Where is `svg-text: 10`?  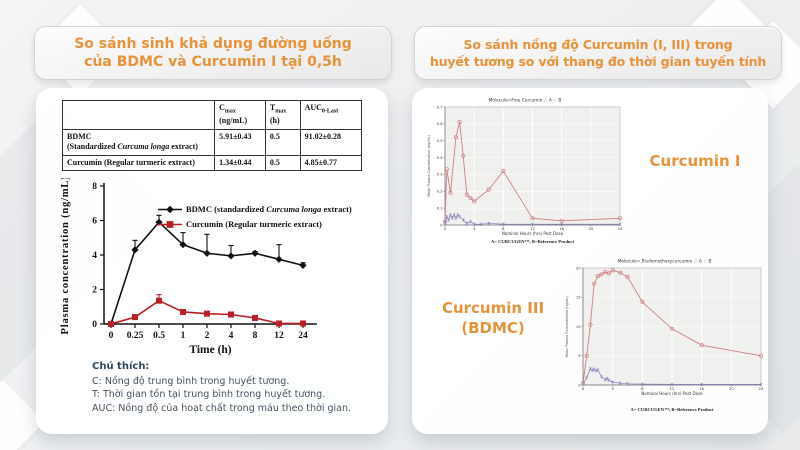 svg-text: 10 is located at coordinates (578, 327).